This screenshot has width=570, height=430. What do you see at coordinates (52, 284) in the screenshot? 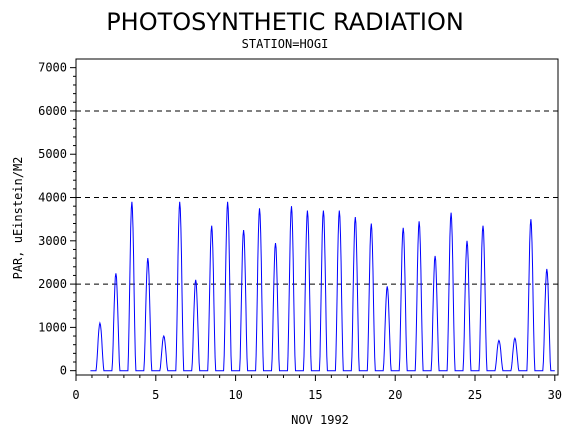
I see `y-tick-label: 2000` at bounding box center [52, 284].